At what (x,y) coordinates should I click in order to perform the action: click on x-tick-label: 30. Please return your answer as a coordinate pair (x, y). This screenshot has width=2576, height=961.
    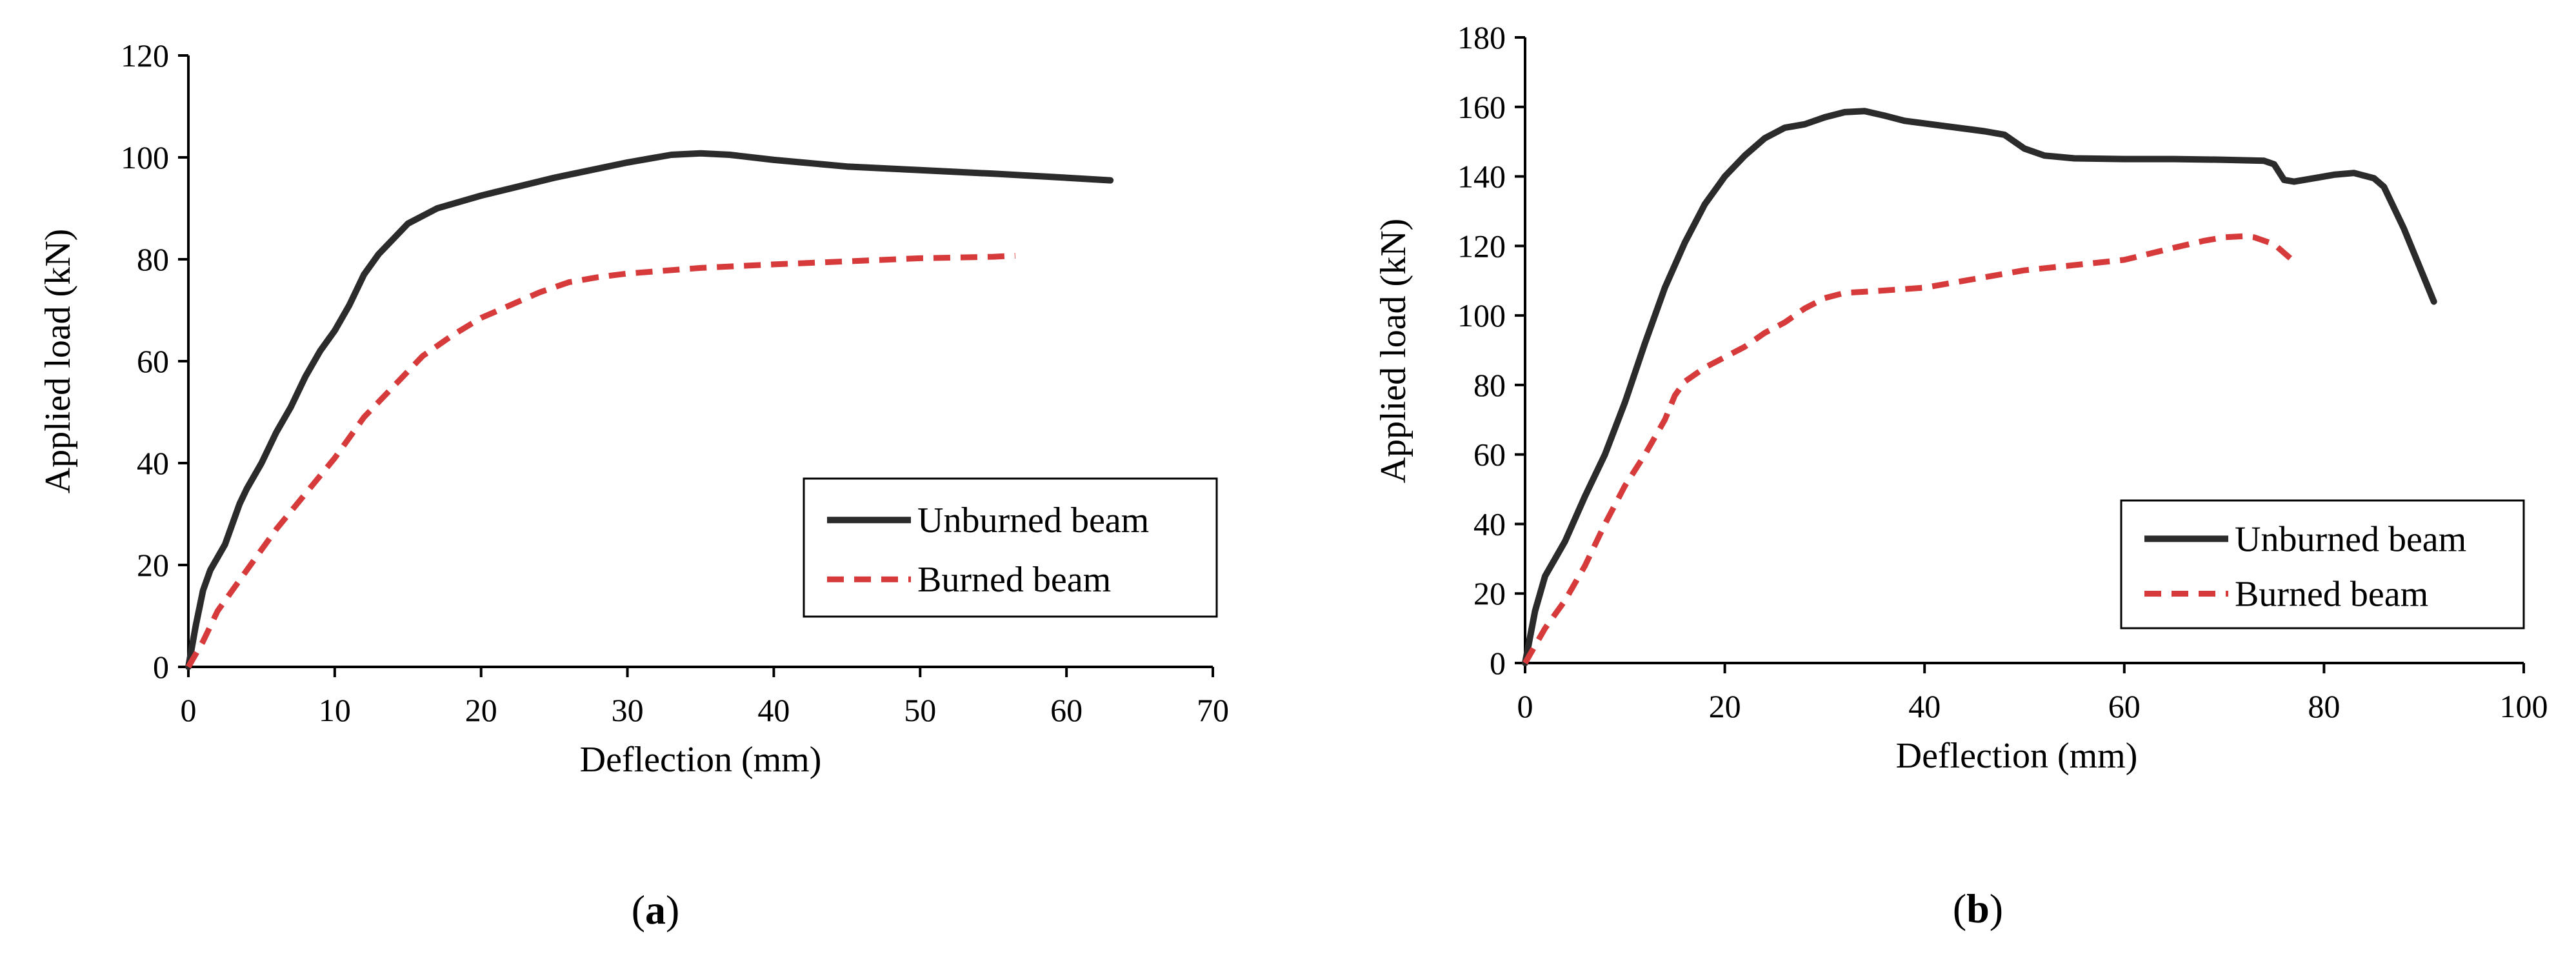
    Looking at the image, I should click on (628, 710).